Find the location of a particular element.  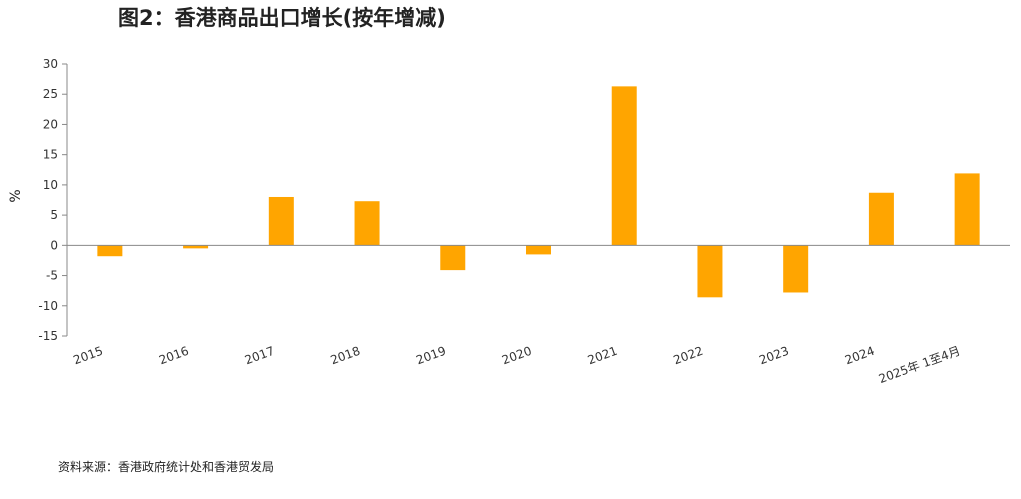

bar-2018 is located at coordinates (367, 223).